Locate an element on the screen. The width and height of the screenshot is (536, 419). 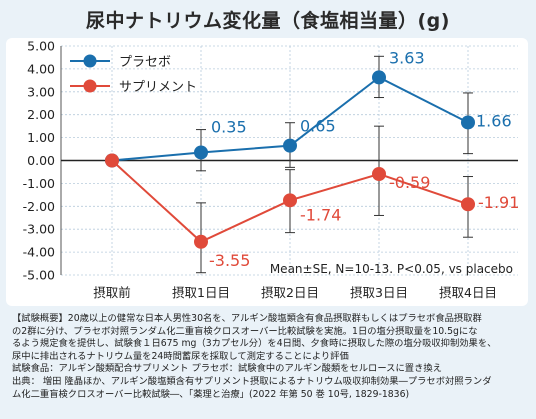
y-tick-label: 0.00 is located at coordinates (41, 160).